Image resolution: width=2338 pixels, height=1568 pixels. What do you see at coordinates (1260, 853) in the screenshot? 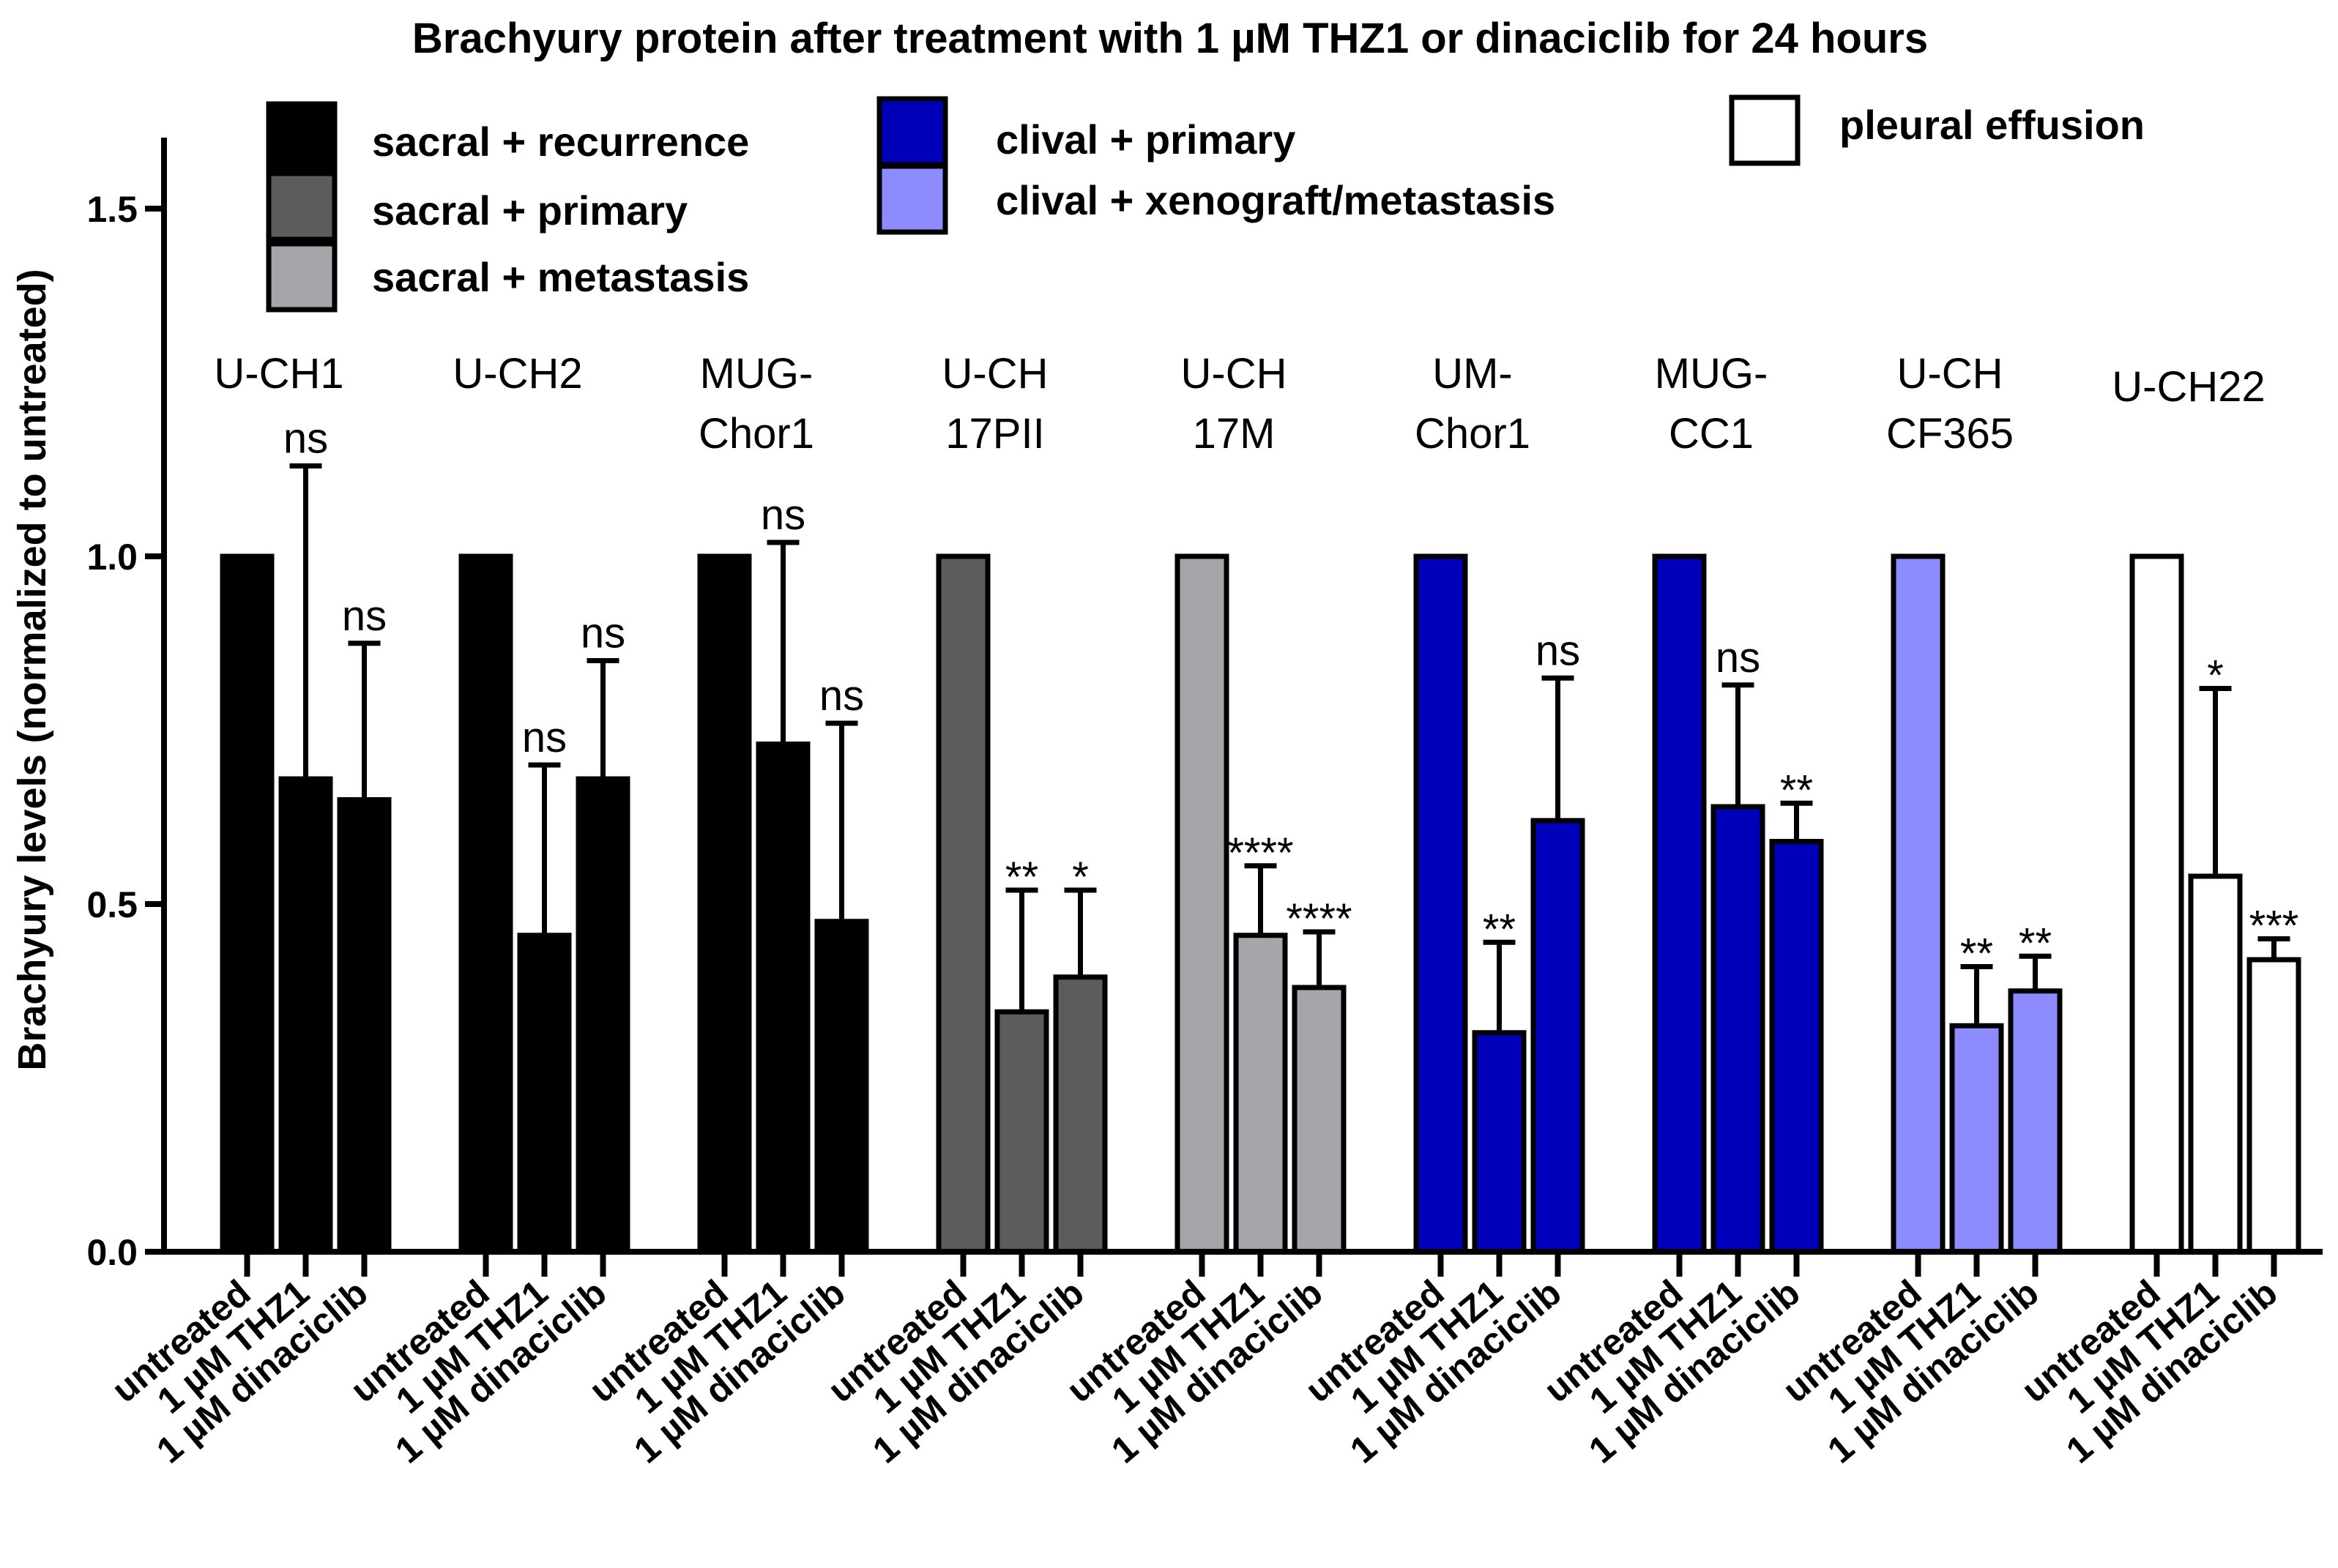
I see `sig-label-5-2: ****` at bounding box center [1260, 853].